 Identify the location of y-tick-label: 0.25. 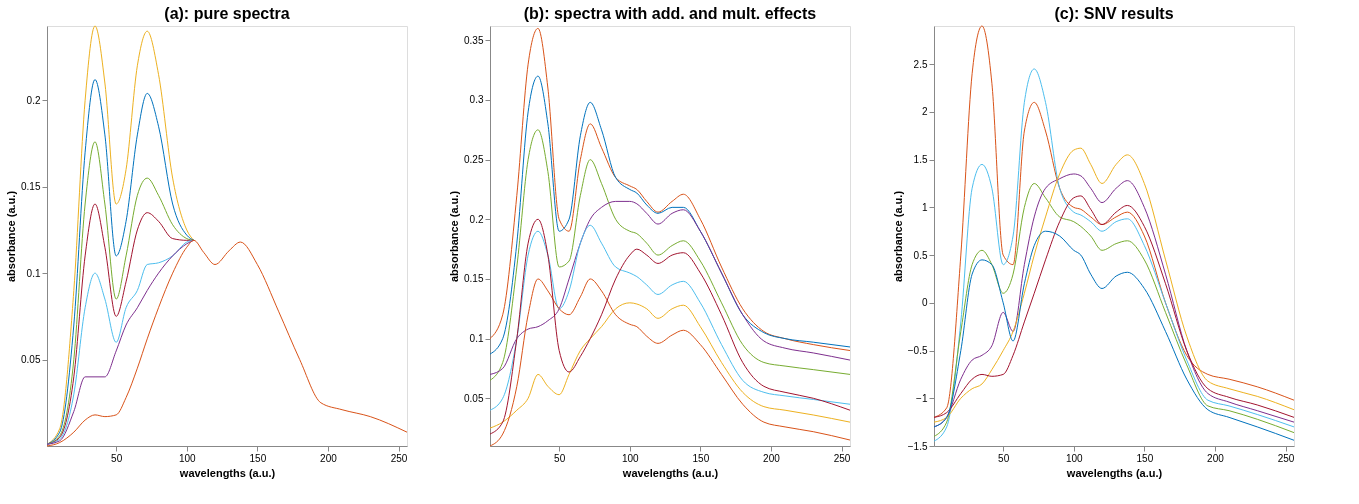
(474, 160).